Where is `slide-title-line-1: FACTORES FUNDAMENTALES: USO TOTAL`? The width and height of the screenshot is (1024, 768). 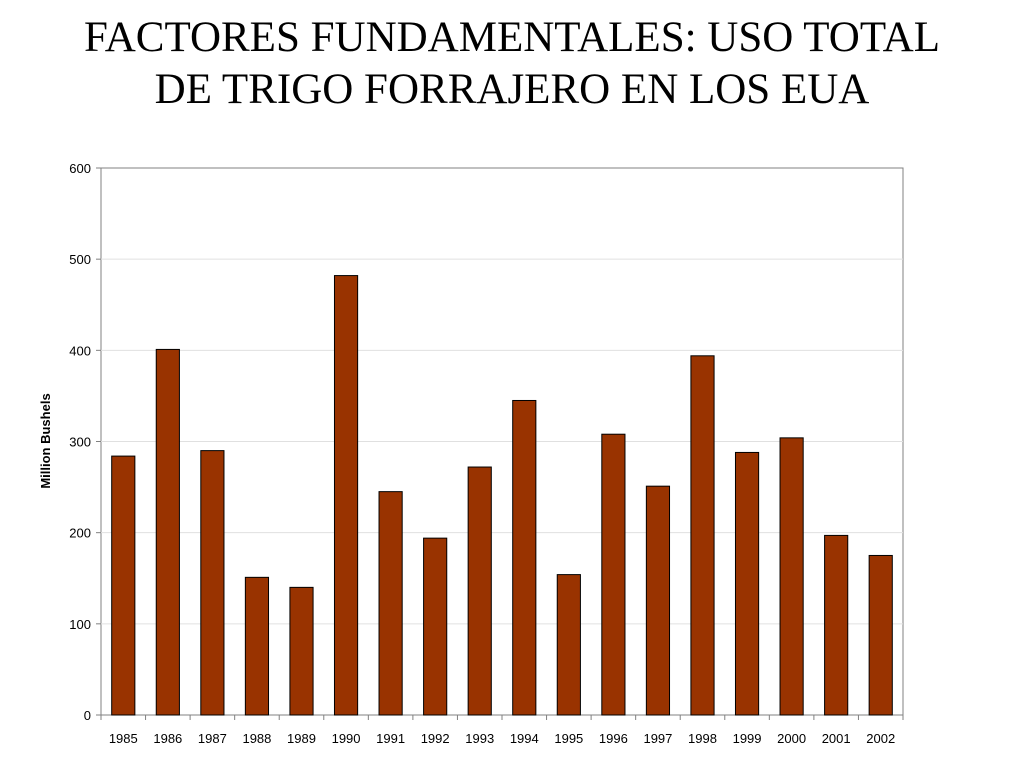
slide-title-line-1: FACTORES FUNDAMENTALES: USO TOTAL is located at coordinates (512, 37).